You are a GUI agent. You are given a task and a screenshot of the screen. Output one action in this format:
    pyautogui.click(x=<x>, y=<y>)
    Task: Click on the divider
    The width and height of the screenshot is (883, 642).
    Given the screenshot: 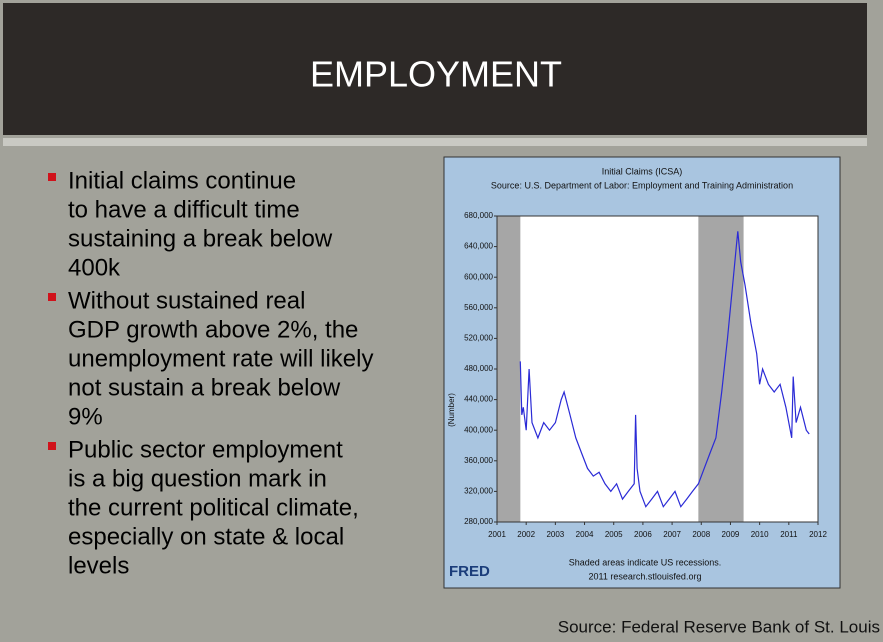 What is the action you would take?
    pyautogui.click(x=435, y=142)
    